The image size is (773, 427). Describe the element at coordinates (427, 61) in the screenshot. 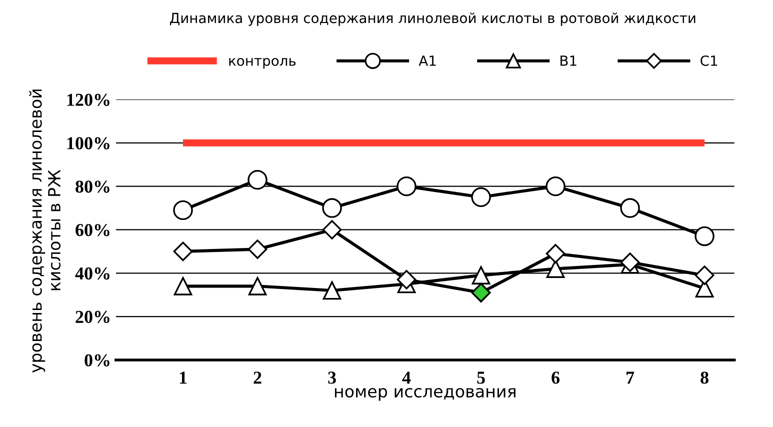

I see `legend-label: A1` at that location.